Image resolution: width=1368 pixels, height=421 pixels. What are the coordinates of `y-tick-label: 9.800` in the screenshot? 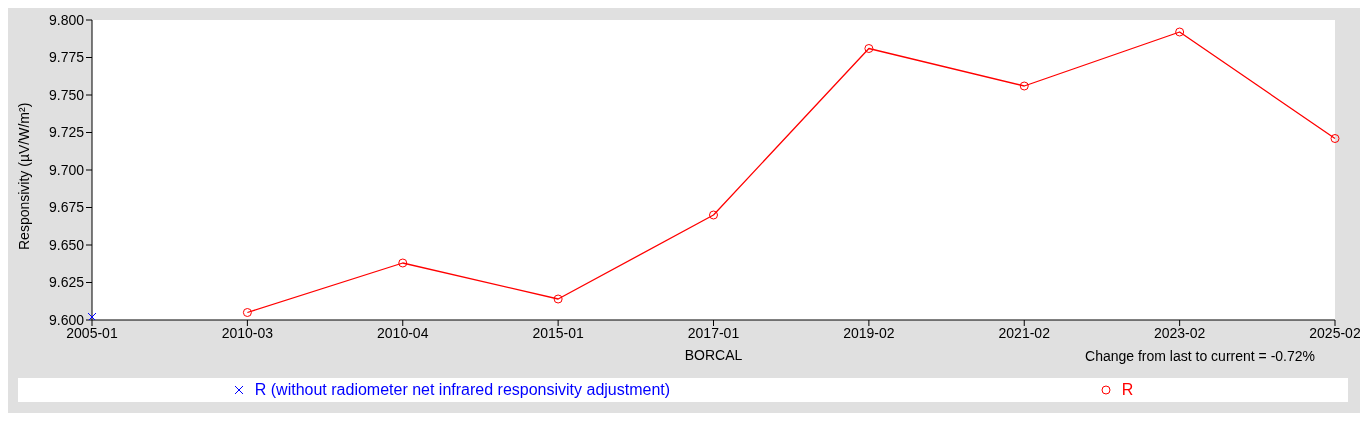 It's located at (66, 19).